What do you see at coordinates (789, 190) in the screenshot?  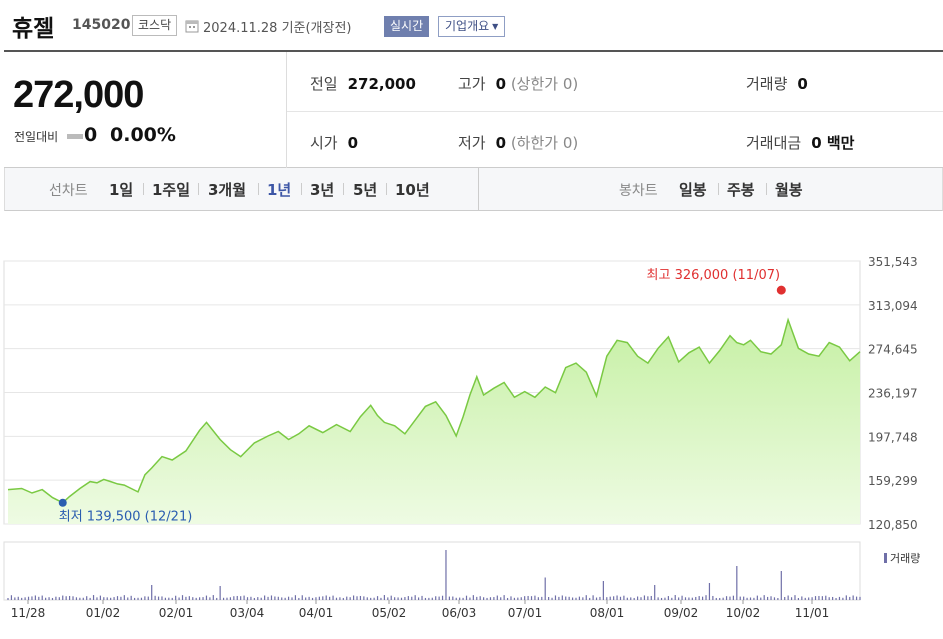 I see `candle-monthly: 월봉` at bounding box center [789, 190].